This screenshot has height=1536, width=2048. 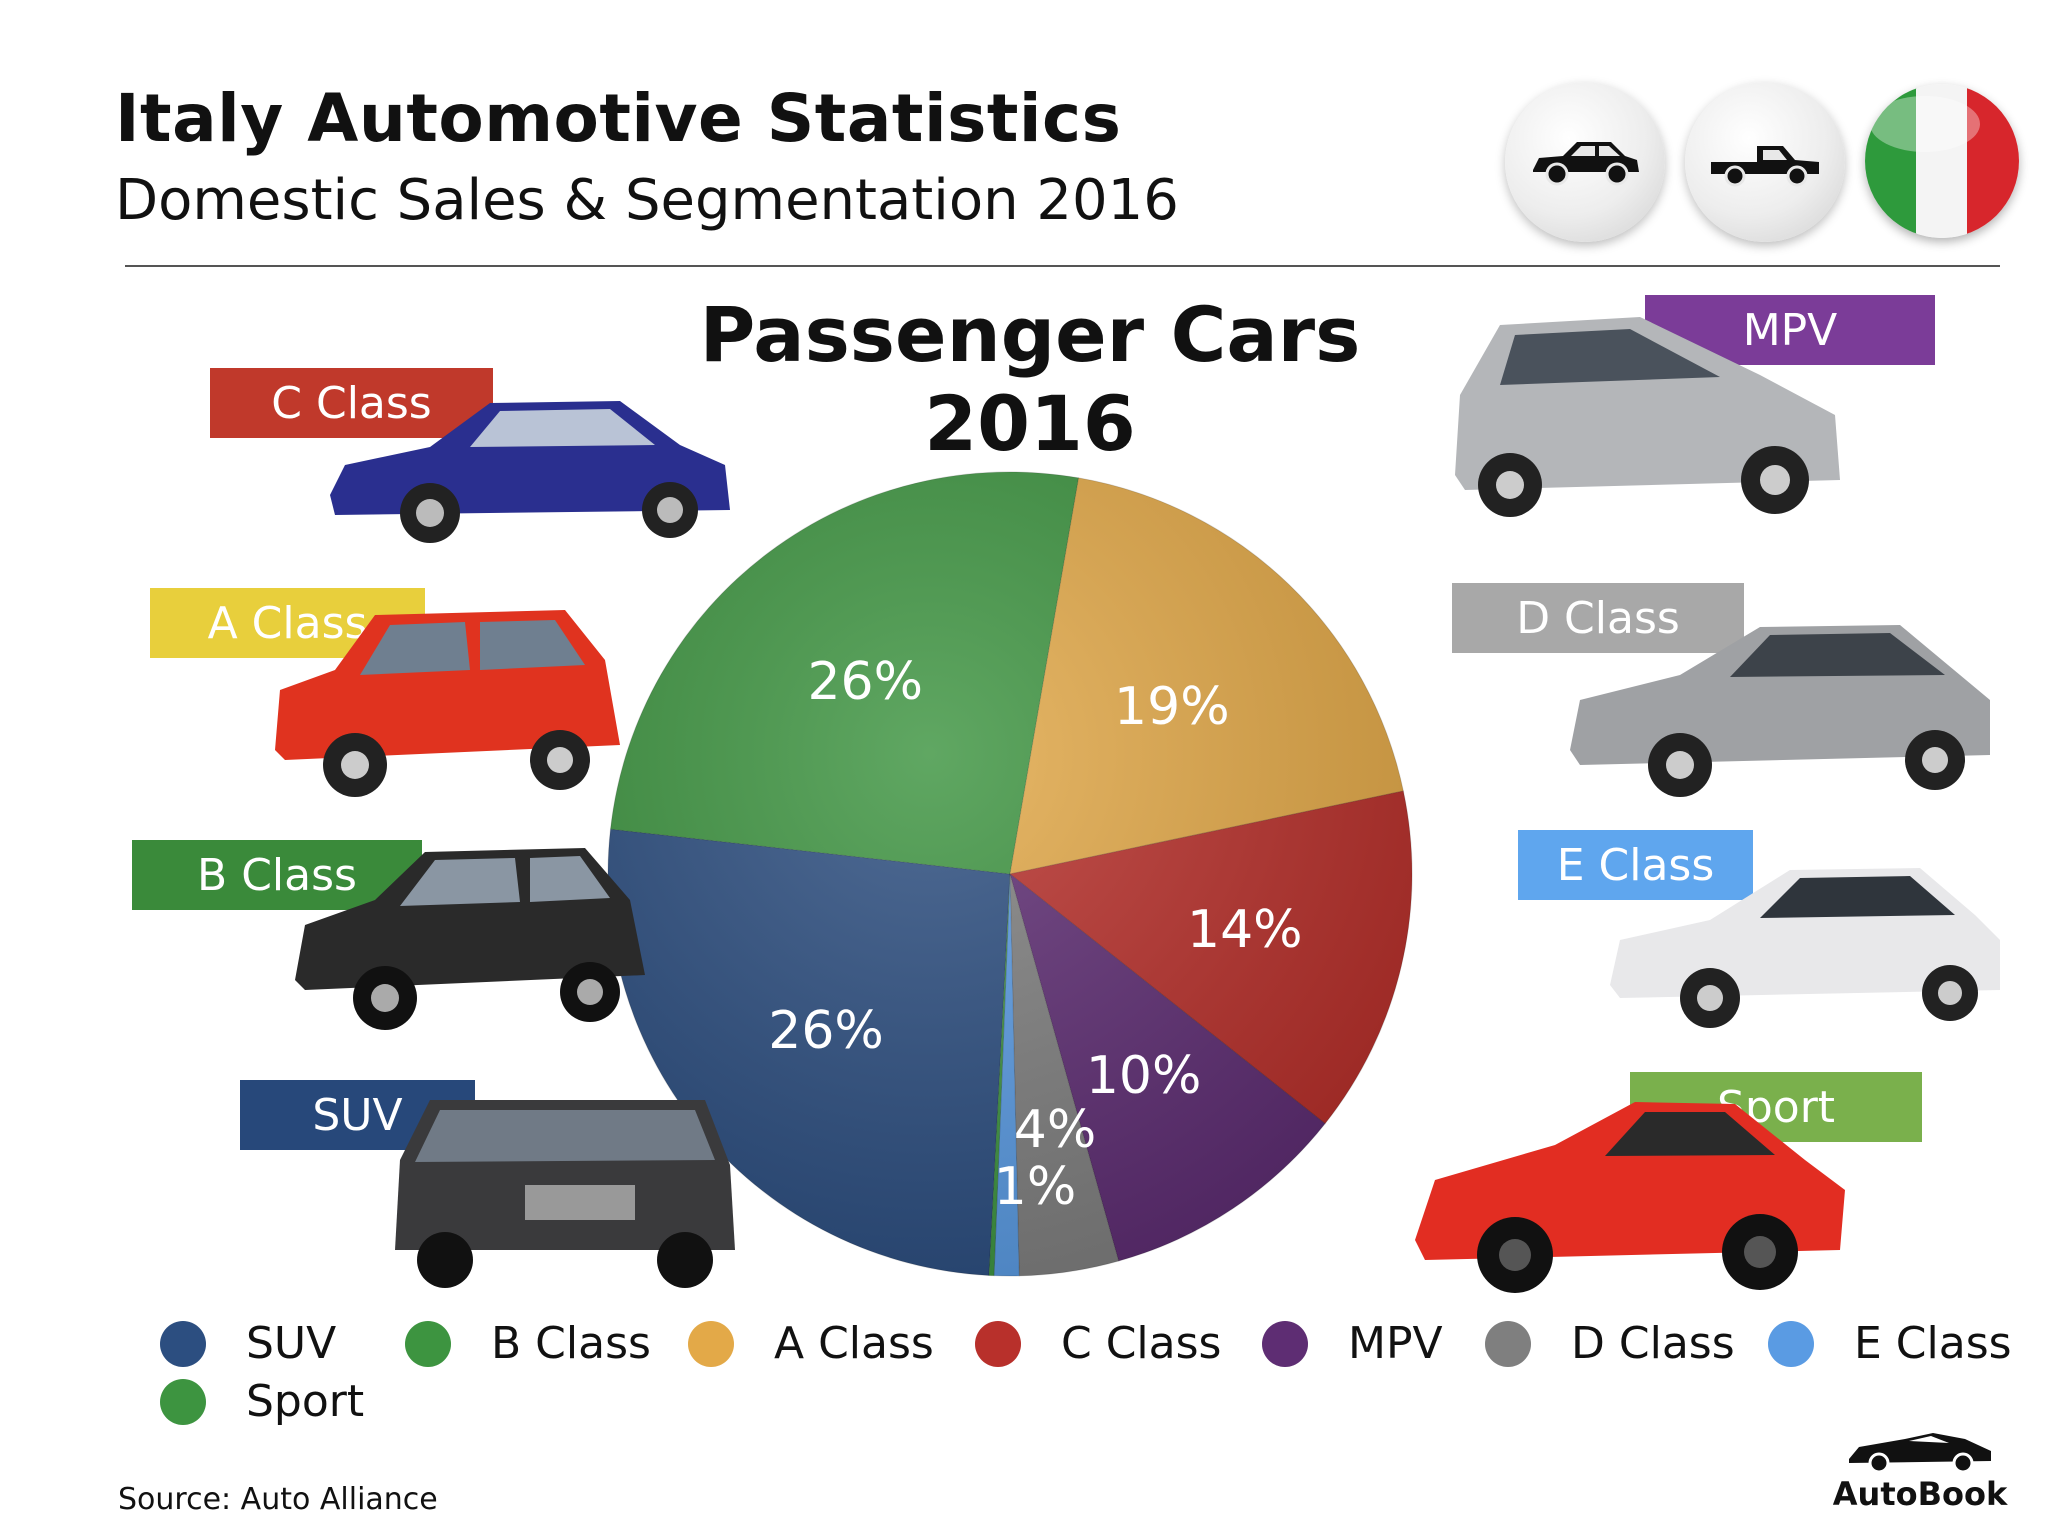 I want to click on legend-item-b-class: B Class, so click(x=528, y=1343).